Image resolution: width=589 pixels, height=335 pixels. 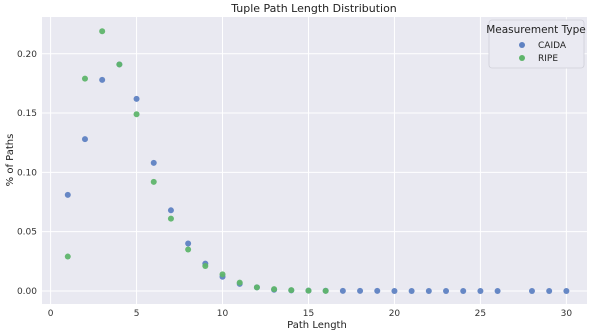 What do you see at coordinates (480, 314) in the screenshot?
I see `x-tick-label: 25` at bounding box center [480, 314].